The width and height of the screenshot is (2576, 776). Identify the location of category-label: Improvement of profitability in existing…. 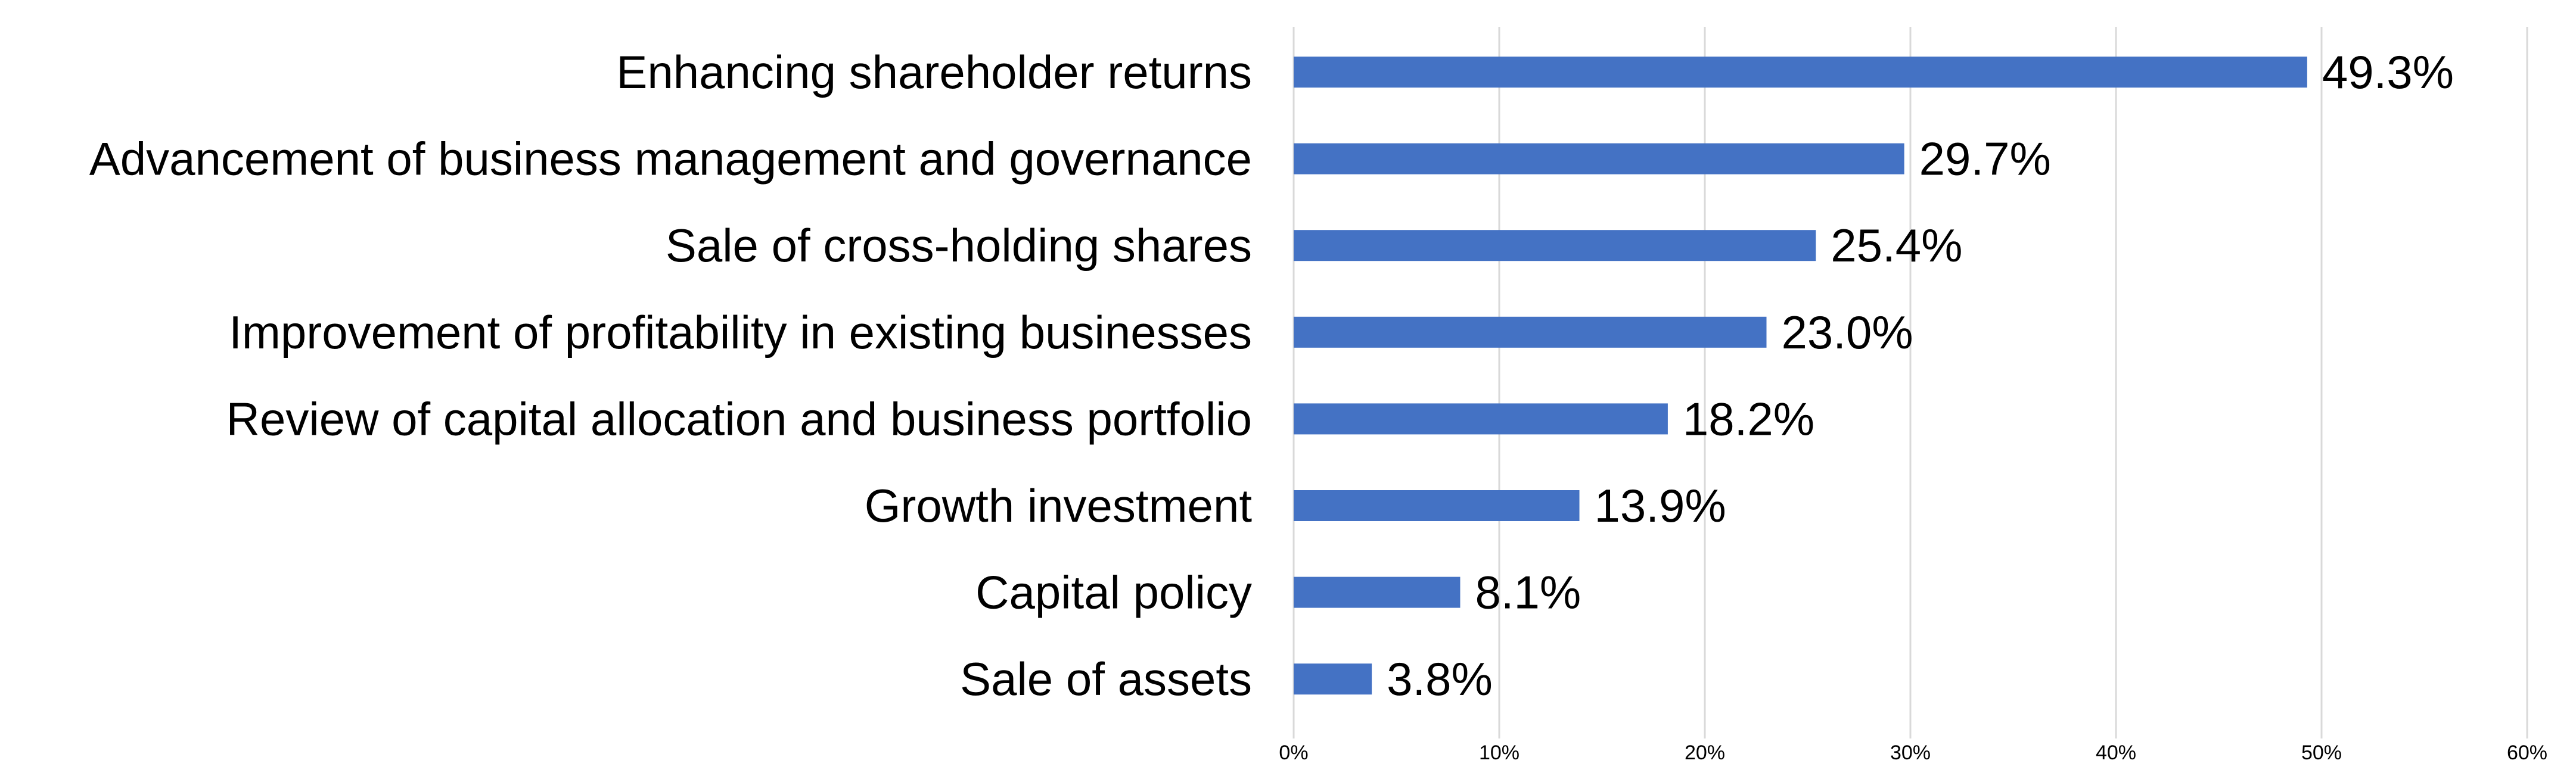
(740, 332).